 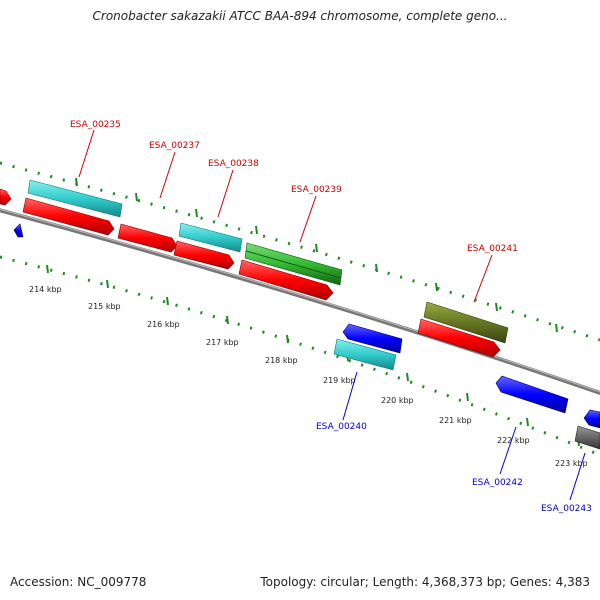 I want to click on reverse-label-leaders, so click(x=464, y=436).